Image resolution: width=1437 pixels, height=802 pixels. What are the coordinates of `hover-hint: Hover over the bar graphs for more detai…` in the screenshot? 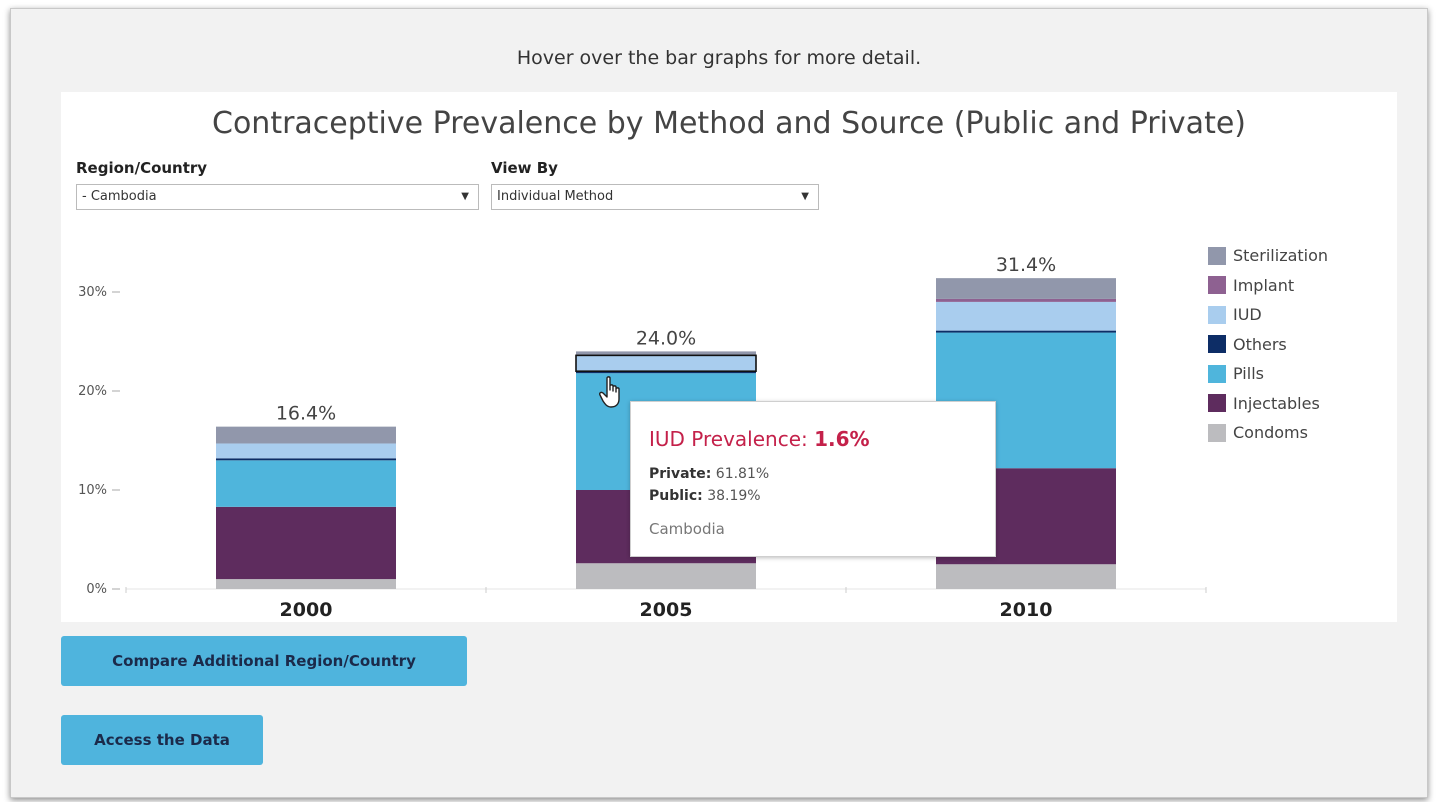 It's located at (719, 58).